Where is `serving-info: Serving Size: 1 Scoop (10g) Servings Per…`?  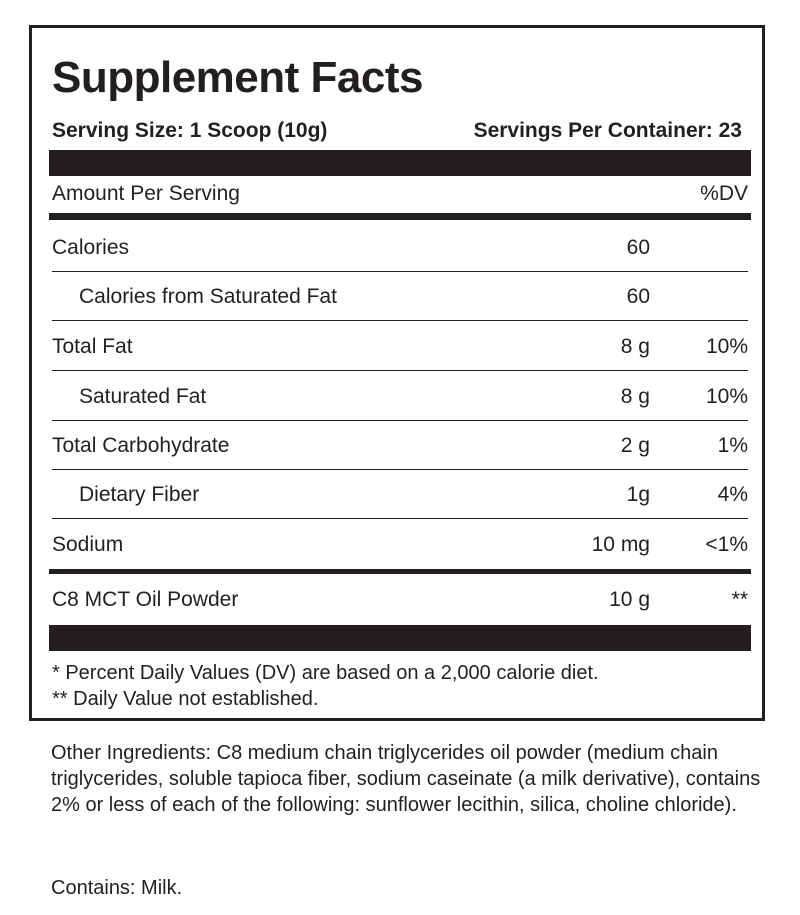 serving-info: Serving Size: 1 Scoop (10g) Servings Per… is located at coordinates (397, 131).